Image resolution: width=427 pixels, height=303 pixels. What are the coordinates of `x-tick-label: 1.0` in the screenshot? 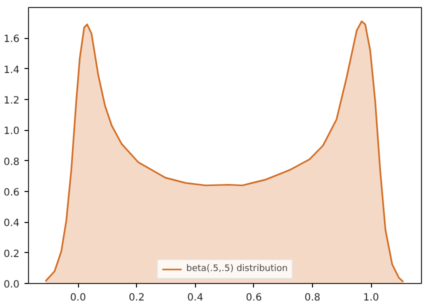 It's located at (371, 297).